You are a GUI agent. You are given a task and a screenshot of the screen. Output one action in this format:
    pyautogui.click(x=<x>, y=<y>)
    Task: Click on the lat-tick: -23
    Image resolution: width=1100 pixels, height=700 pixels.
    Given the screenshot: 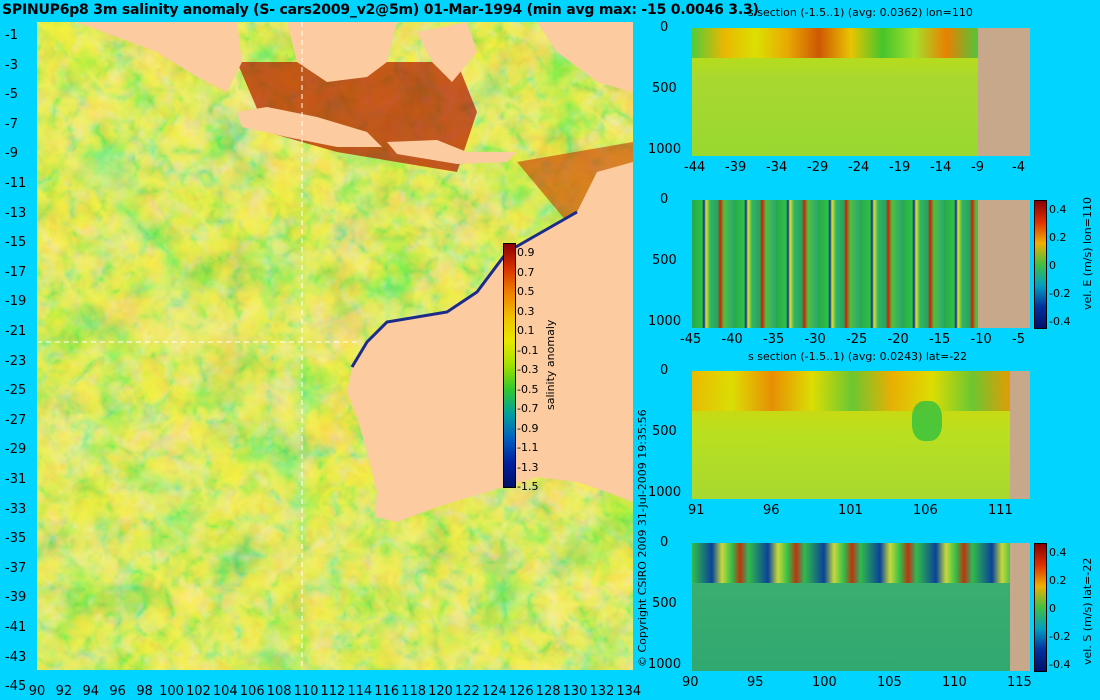 What is the action you would take?
    pyautogui.click(x=16, y=361)
    